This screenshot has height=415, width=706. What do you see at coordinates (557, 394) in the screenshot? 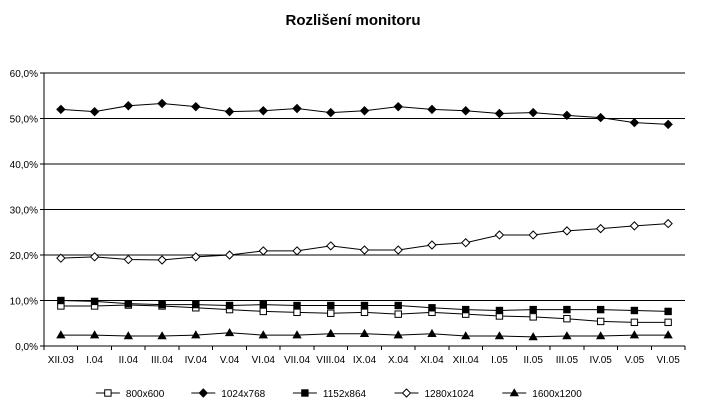
I see `legend-label: 1600x1200` at bounding box center [557, 394].